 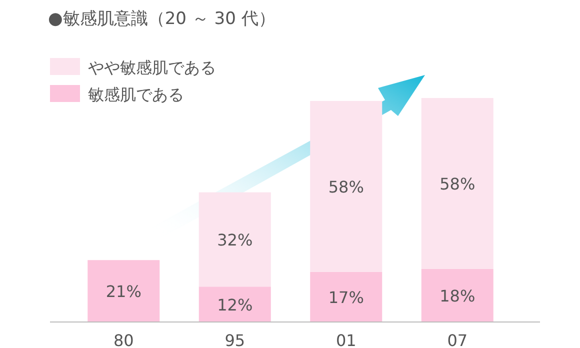 I want to click on x-tick-label: 07, so click(x=457, y=339).